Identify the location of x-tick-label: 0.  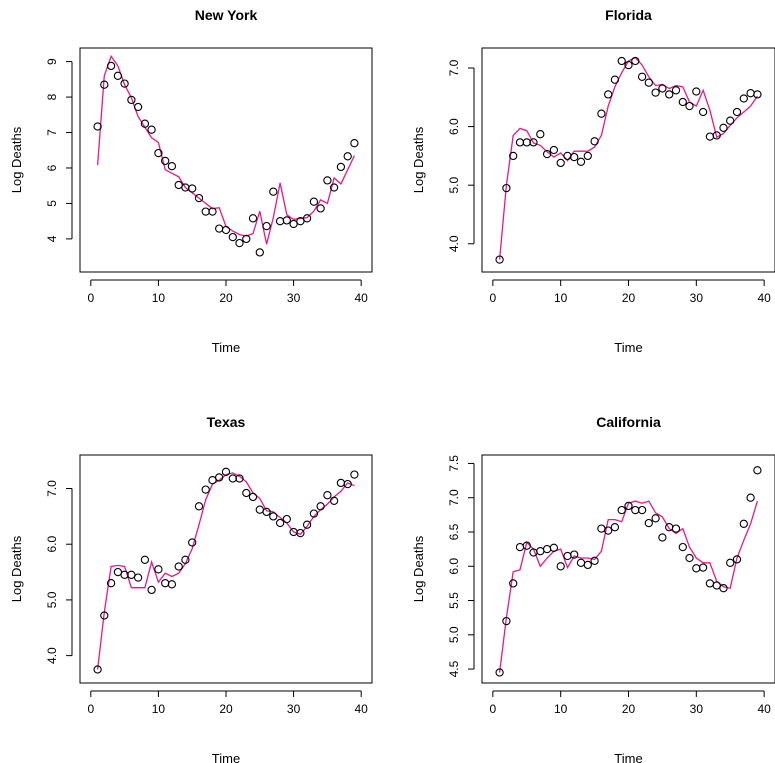
(90, 709).